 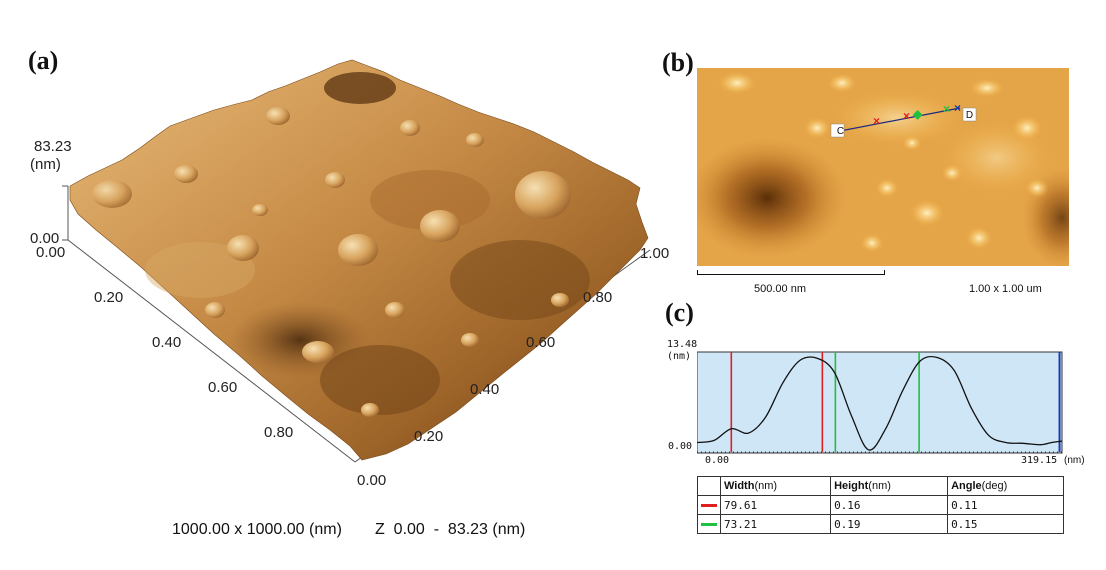 I want to click on panel-label-b: (b), so click(x=678, y=62).